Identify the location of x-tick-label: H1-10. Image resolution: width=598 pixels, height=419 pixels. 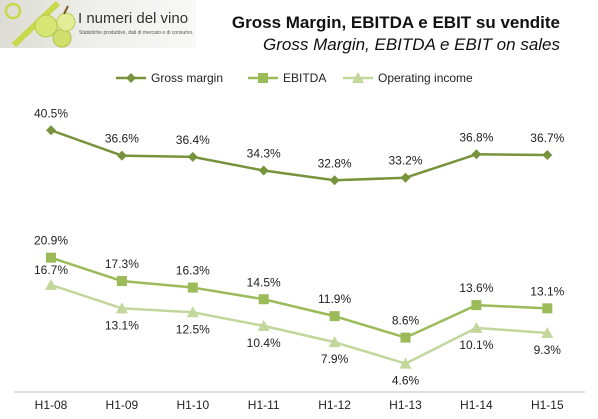
(192, 405).